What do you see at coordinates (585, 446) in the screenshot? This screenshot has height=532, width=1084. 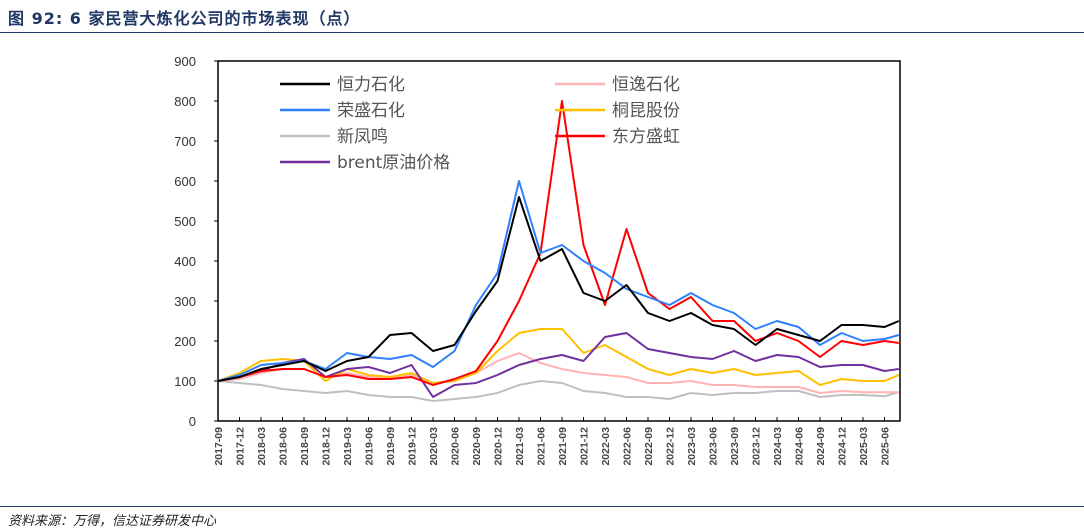 I see `x-tick-label: 2021-12` at bounding box center [585, 446].